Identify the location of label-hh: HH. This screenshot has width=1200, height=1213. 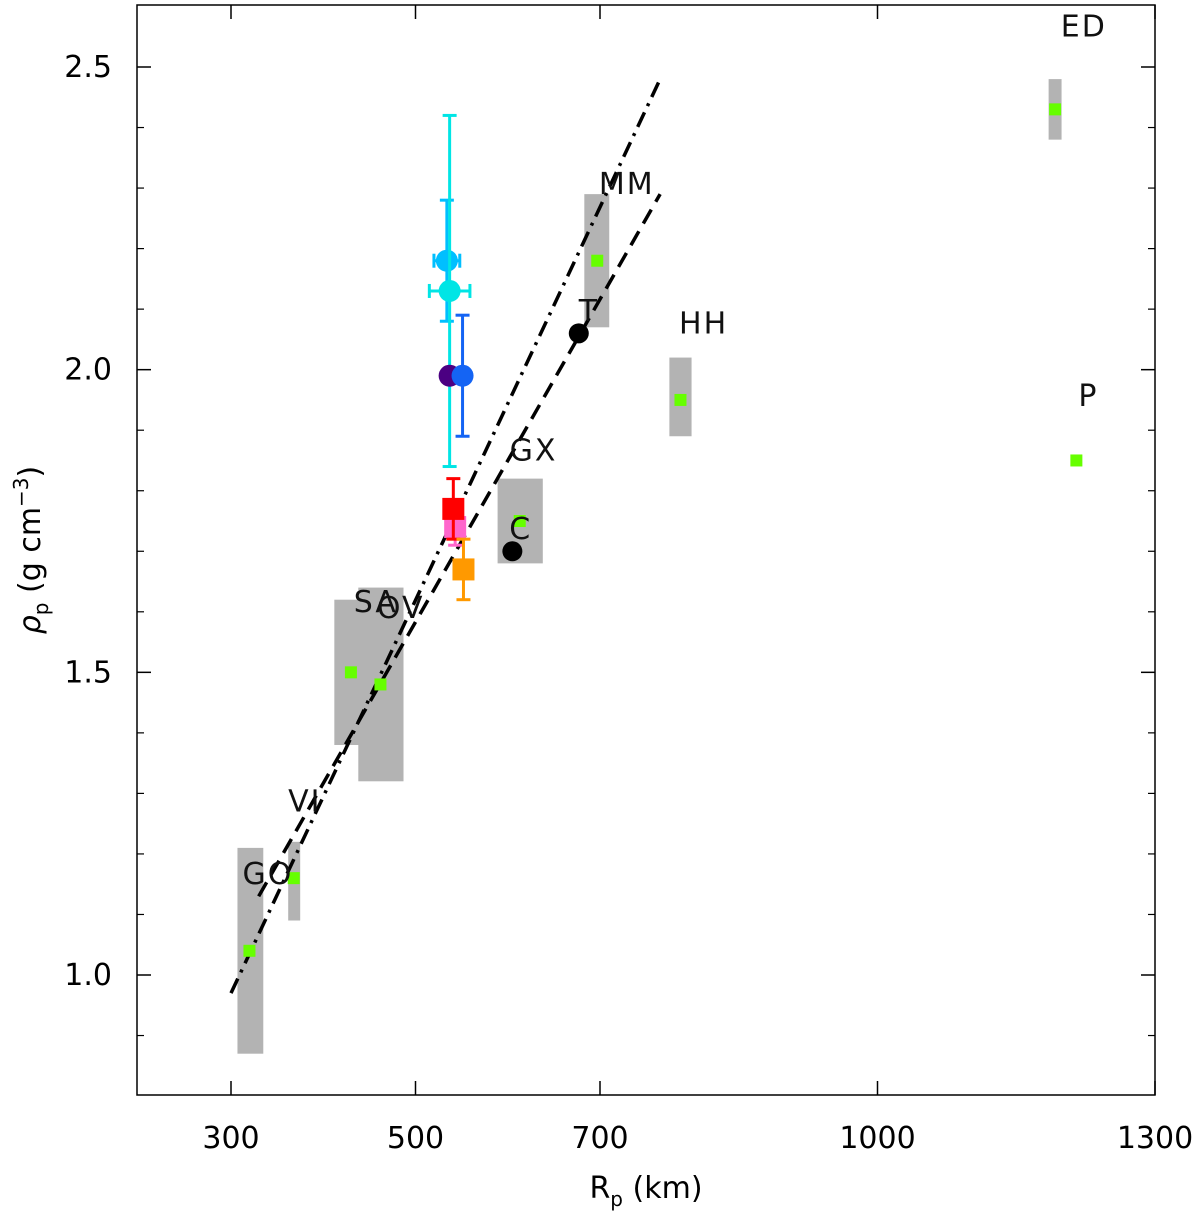
(703, 323).